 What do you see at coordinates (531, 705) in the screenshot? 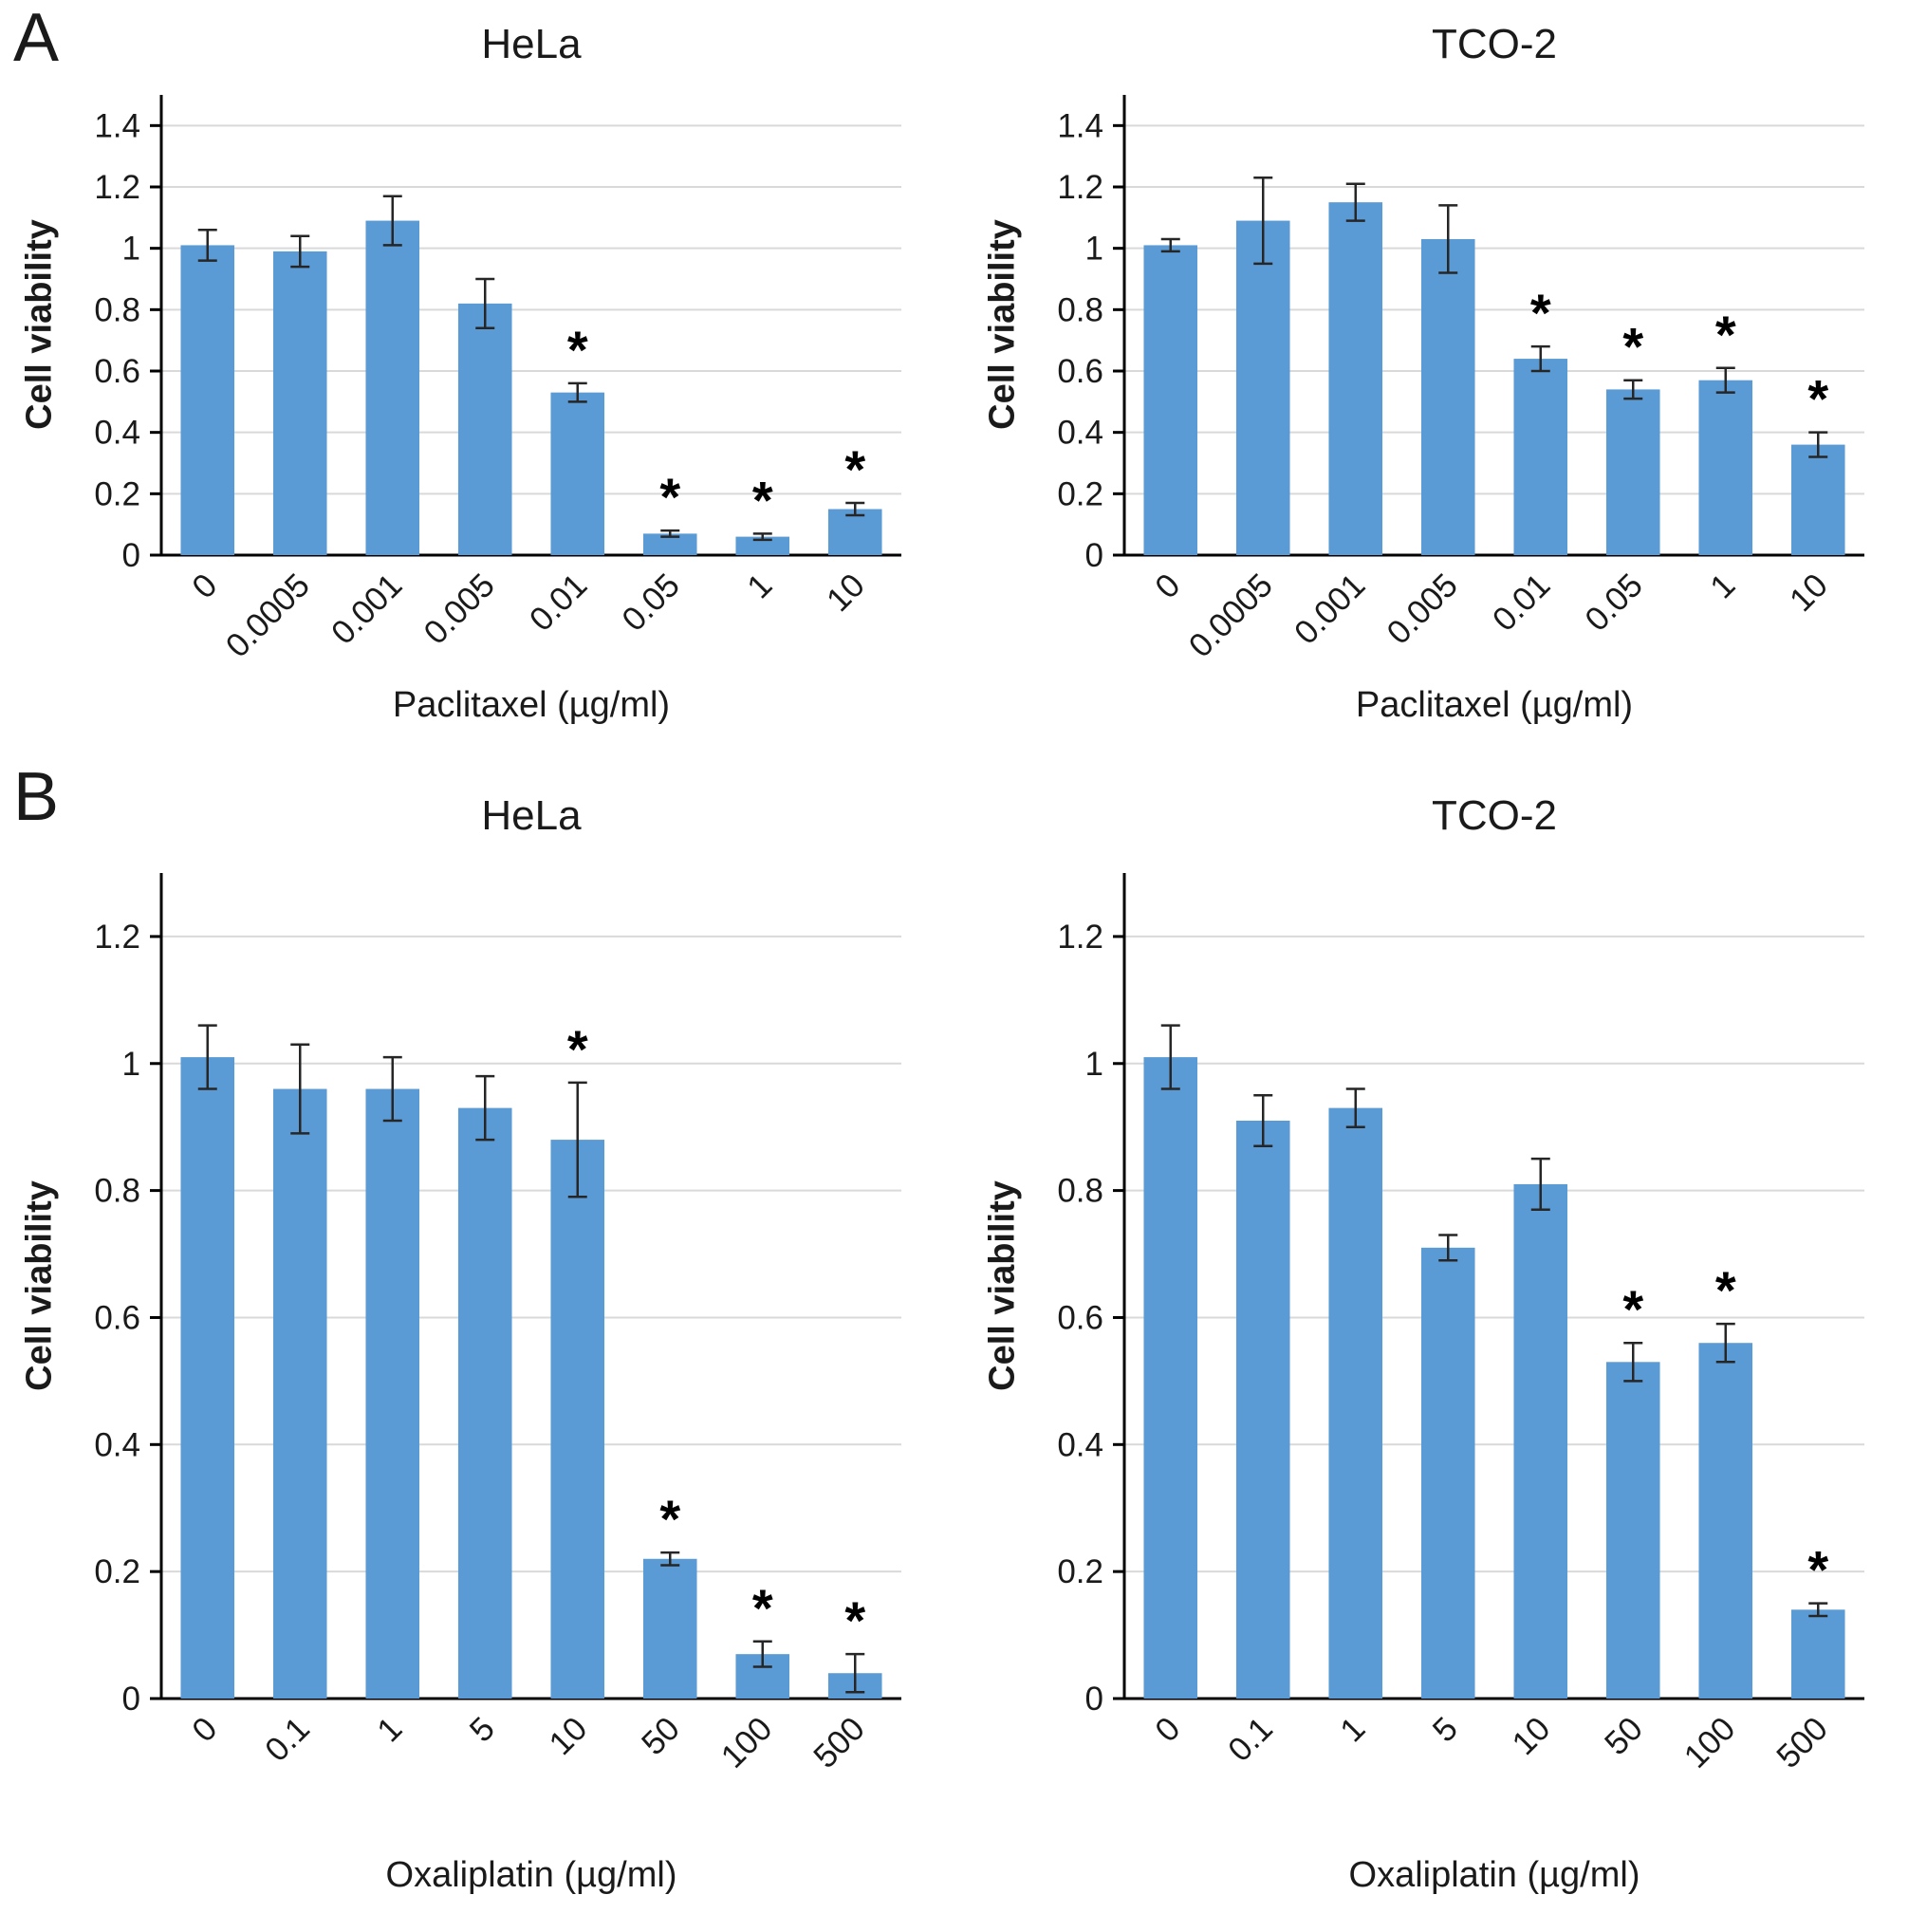
I see `x-axis-title: Paclitaxel (µg/ml)` at bounding box center [531, 705].